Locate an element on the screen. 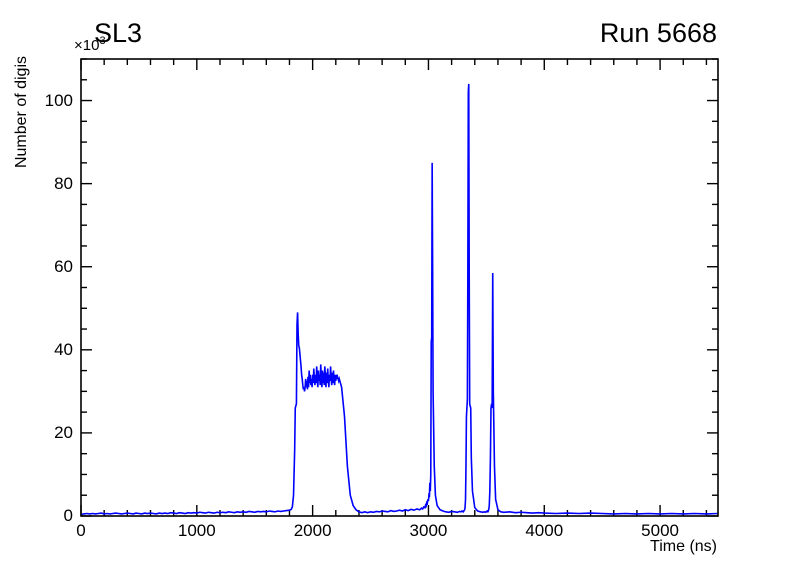  x-tick-label: 3000 is located at coordinates (428, 530).